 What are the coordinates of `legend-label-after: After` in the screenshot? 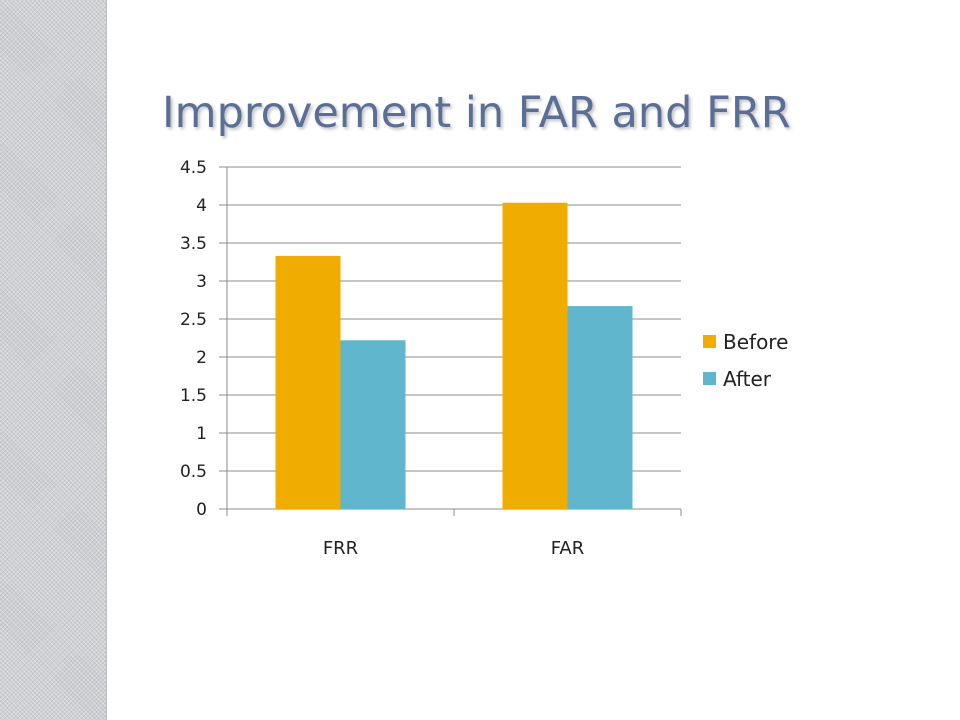 It's located at (747, 379).